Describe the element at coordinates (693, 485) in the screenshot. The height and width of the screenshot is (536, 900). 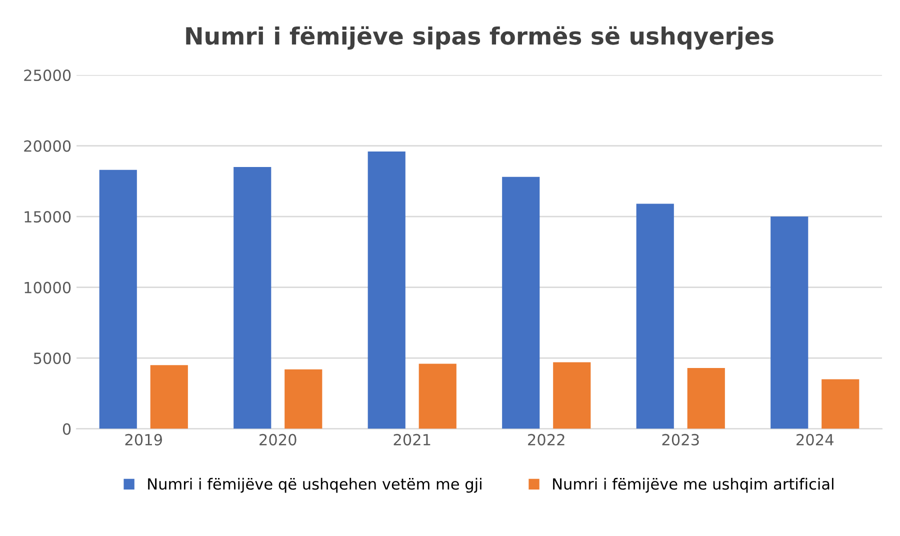
I see `legend-label: Numri i fëmijëve me ushqim artificial` at that location.